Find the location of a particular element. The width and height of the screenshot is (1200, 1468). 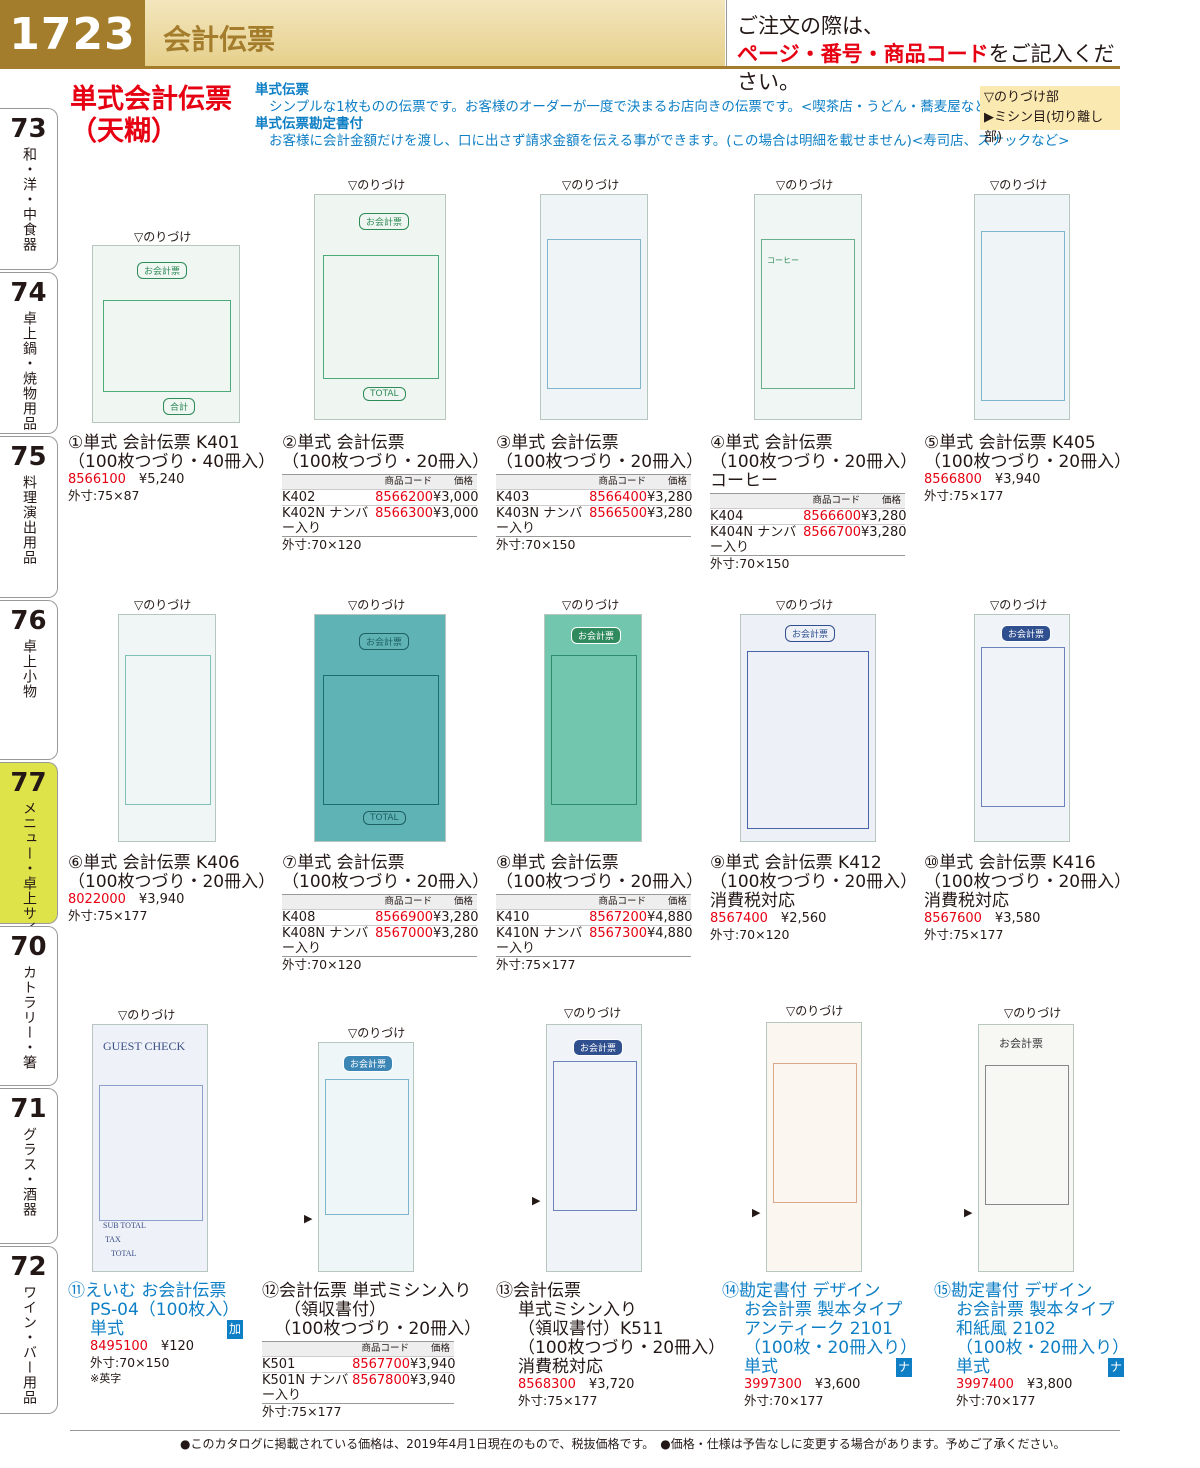

side-tab-label: カトラリー・箸 is located at coordinates (29, 1017).